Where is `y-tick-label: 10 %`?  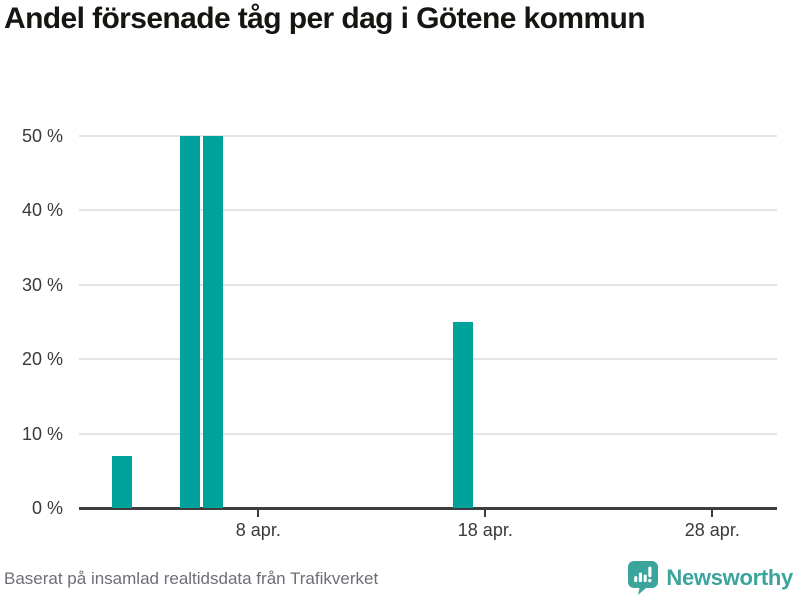
y-tick-label: 10 % is located at coordinates (42, 433).